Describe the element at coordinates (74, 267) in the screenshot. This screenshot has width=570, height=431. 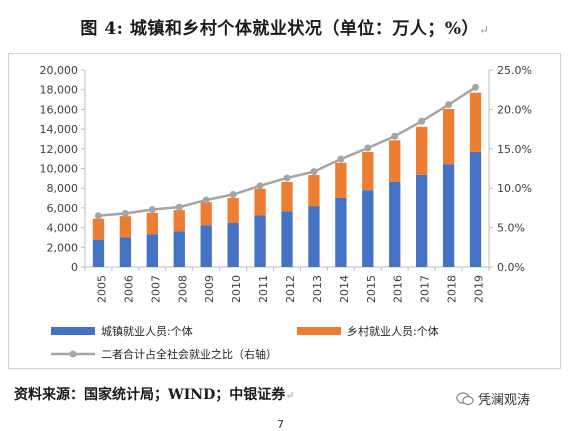
I see `y-left-tick-label: 0` at that location.